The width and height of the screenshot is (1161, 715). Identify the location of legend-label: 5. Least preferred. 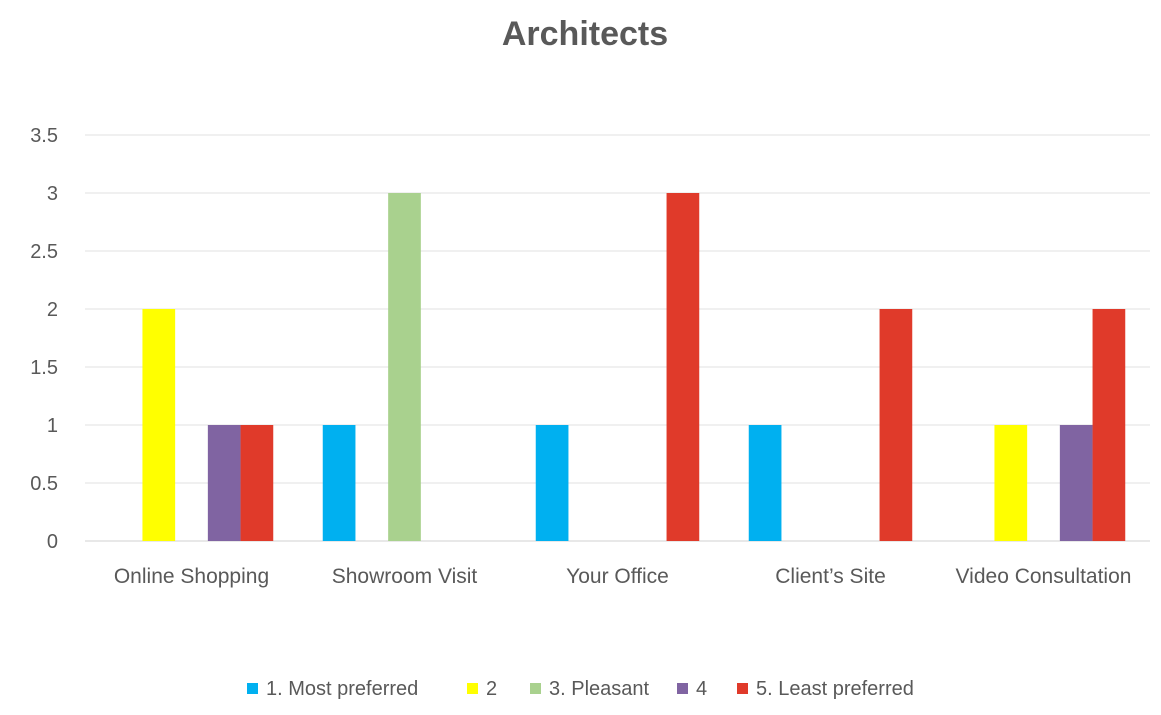
(835, 689).